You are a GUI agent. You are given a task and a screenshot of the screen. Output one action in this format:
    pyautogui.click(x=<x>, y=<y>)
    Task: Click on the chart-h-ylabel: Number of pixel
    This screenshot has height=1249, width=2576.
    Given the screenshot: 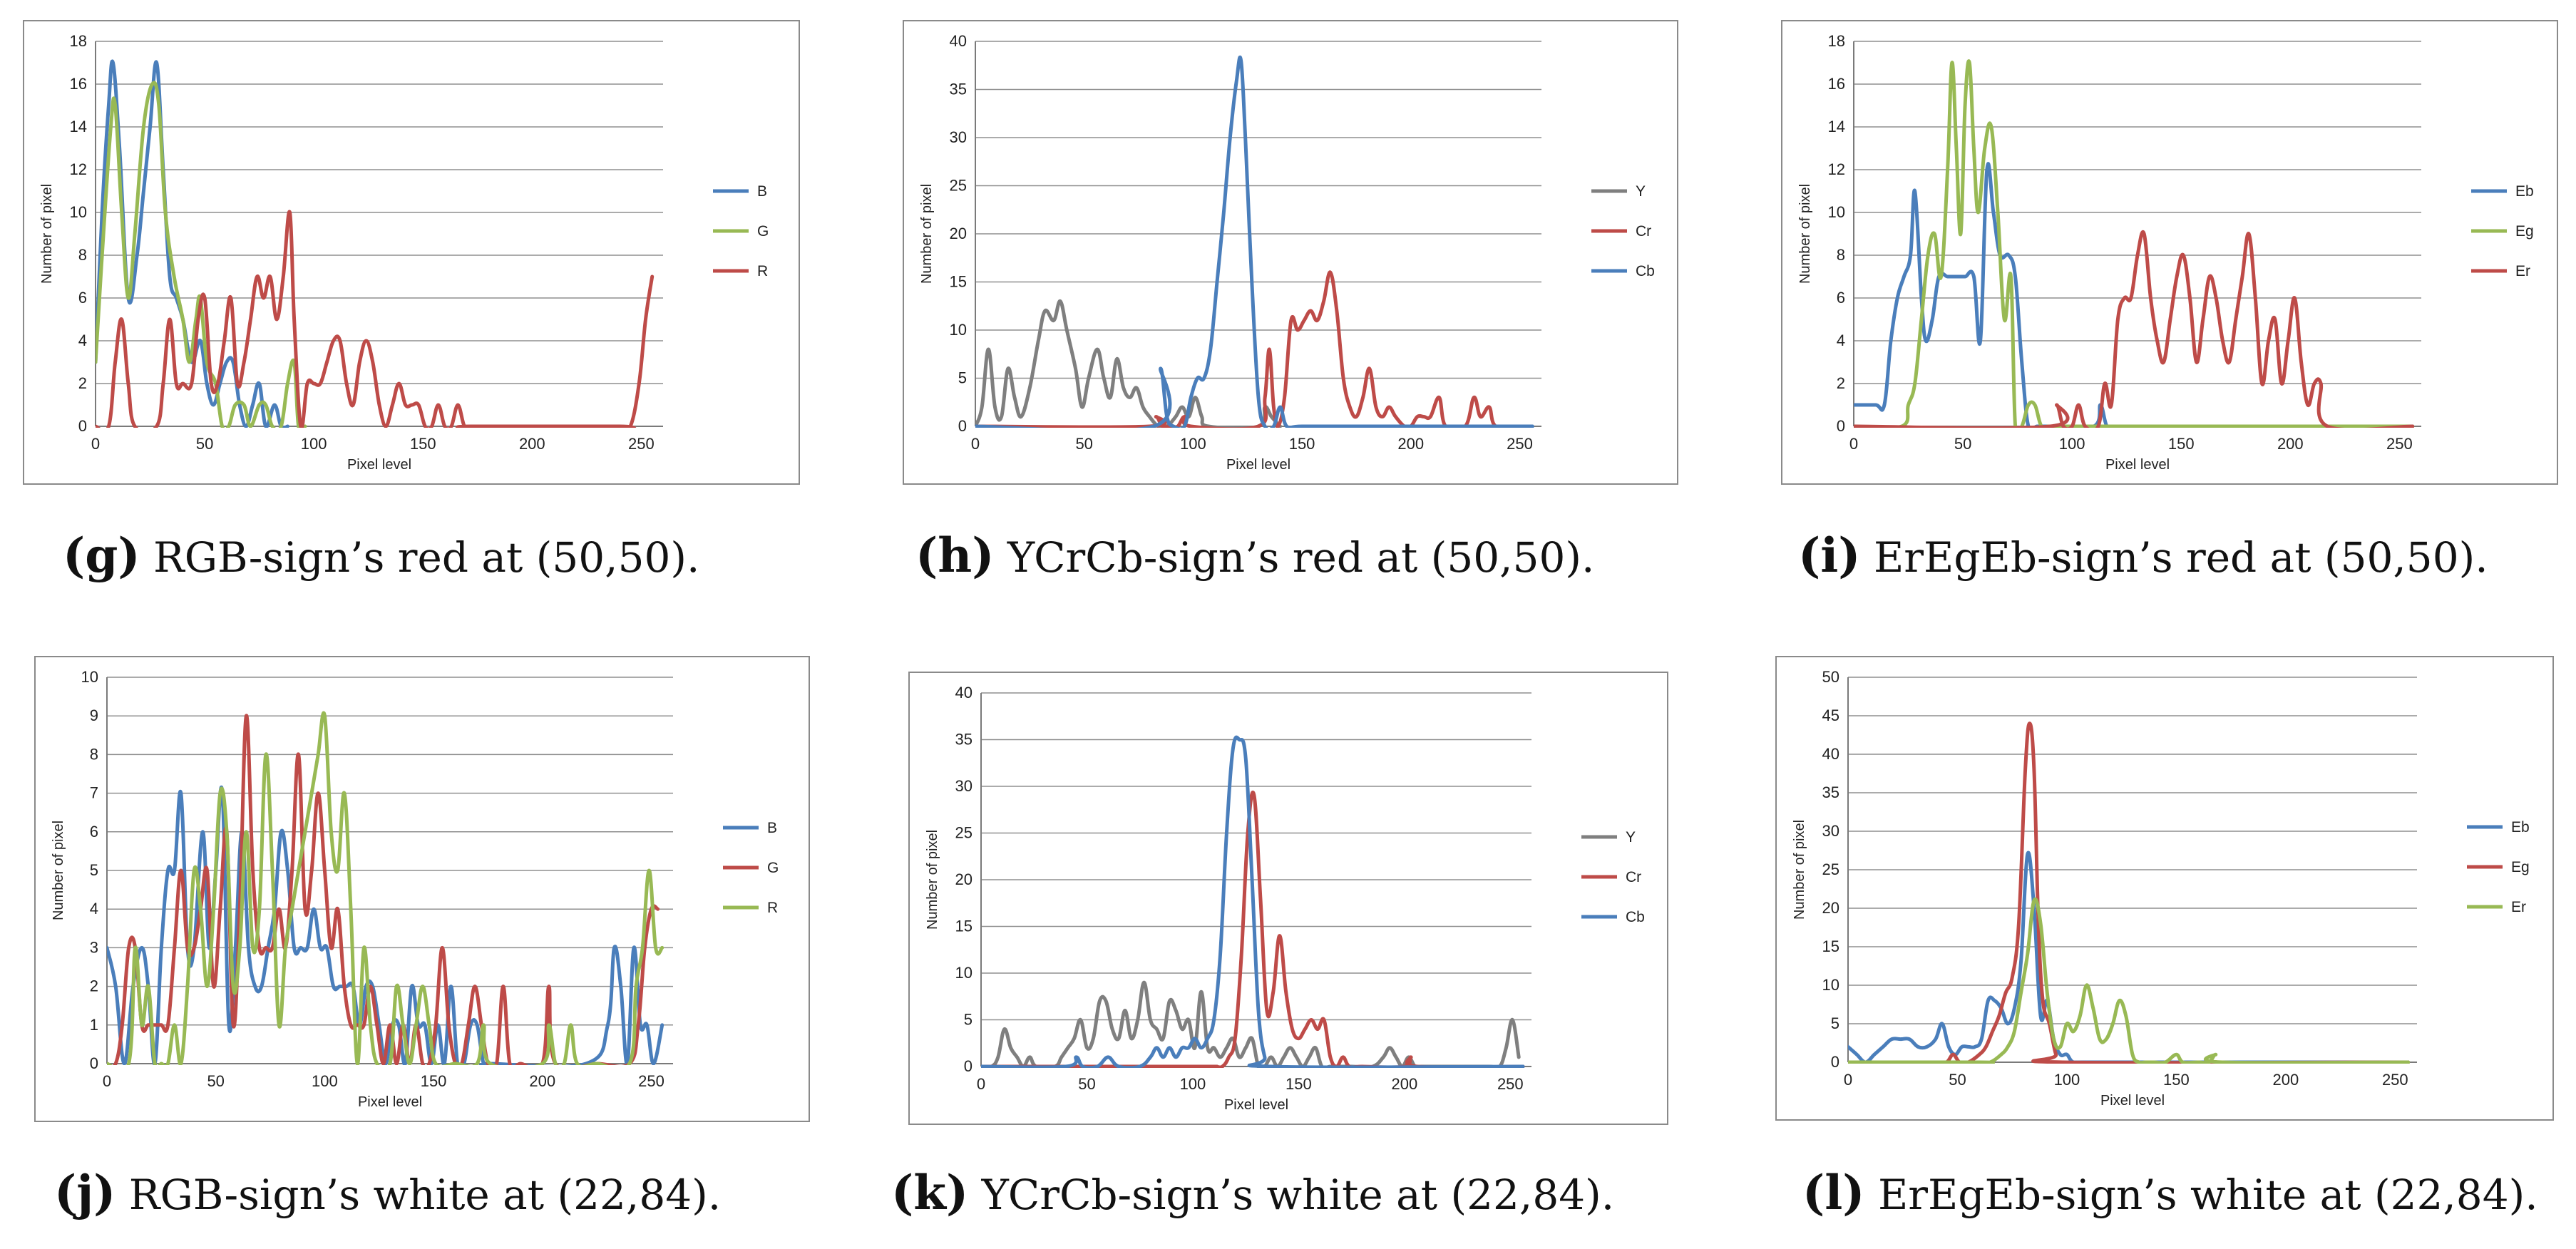 What is the action you would take?
    pyautogui.click(x=927, y=234)
    